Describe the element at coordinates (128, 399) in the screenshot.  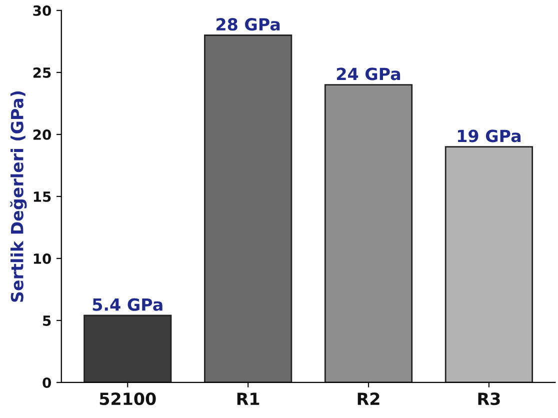
I see `x-tick-label: 52100` at that location.